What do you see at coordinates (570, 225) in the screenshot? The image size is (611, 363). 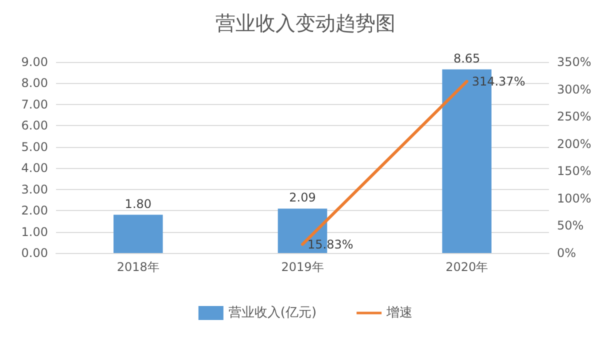 I see `y2-tick-label: 50%` at bounding box center [570, 225].